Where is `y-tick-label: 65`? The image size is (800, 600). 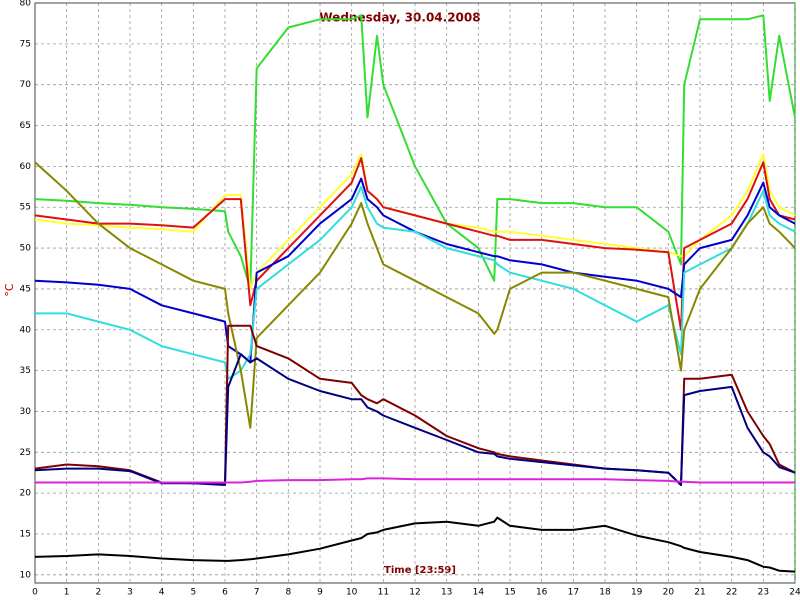 y-tick-label: 65 is located at coordinates (25, 126).